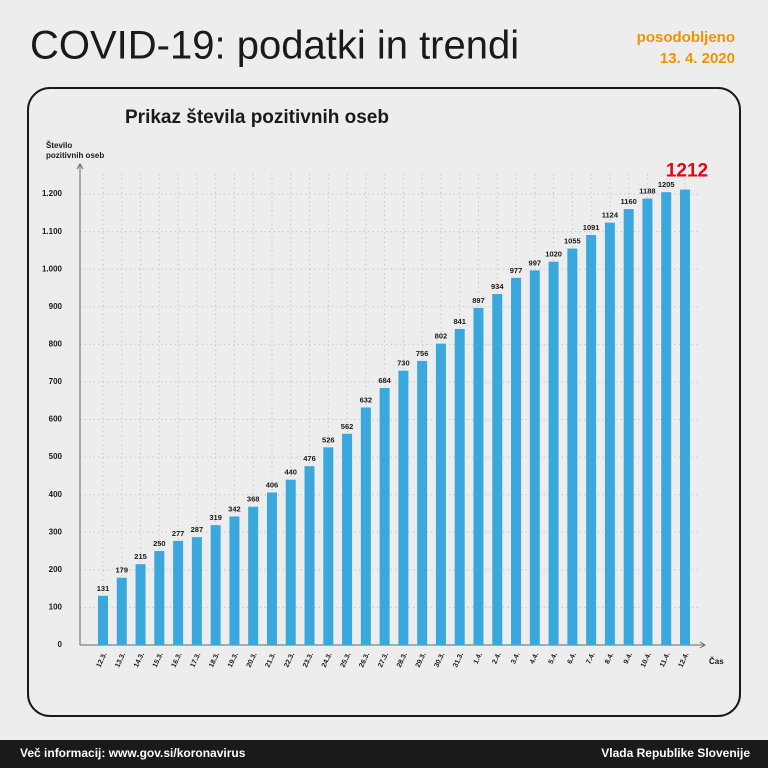 The image size is (768, 768). What do you see at coordinates (233, 660) in the screenshot?
I see `x-tick-label: 19.3.` at bounding box center [233, 660].